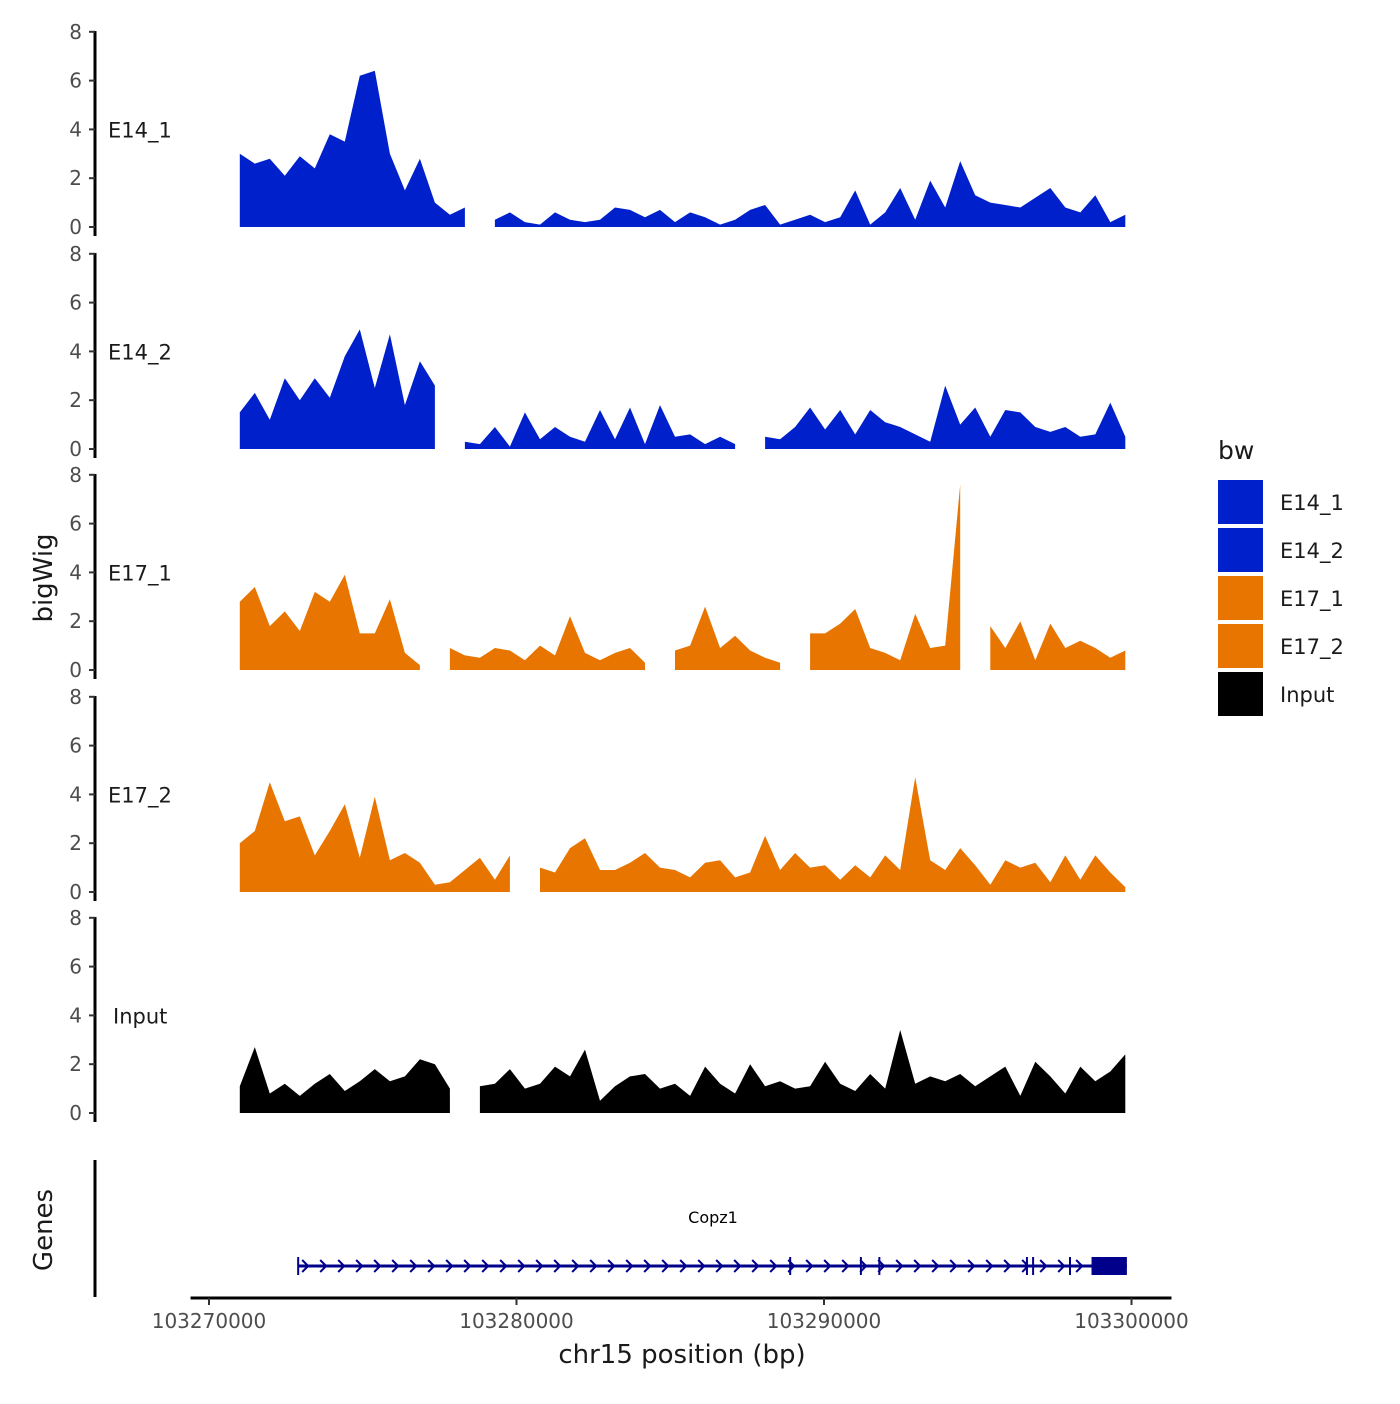 This screenshot has width=1400, height=1404. Describe the element at coordinates (1312, 551) in the screenshot. I see `legend-label: E14_2` at that location.